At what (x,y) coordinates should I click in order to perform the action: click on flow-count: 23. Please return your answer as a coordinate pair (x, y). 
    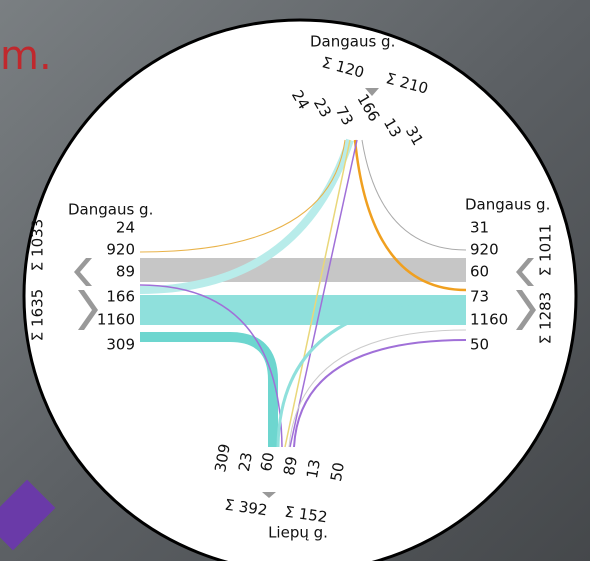
    Looking at the image, I should click on (245, 462).